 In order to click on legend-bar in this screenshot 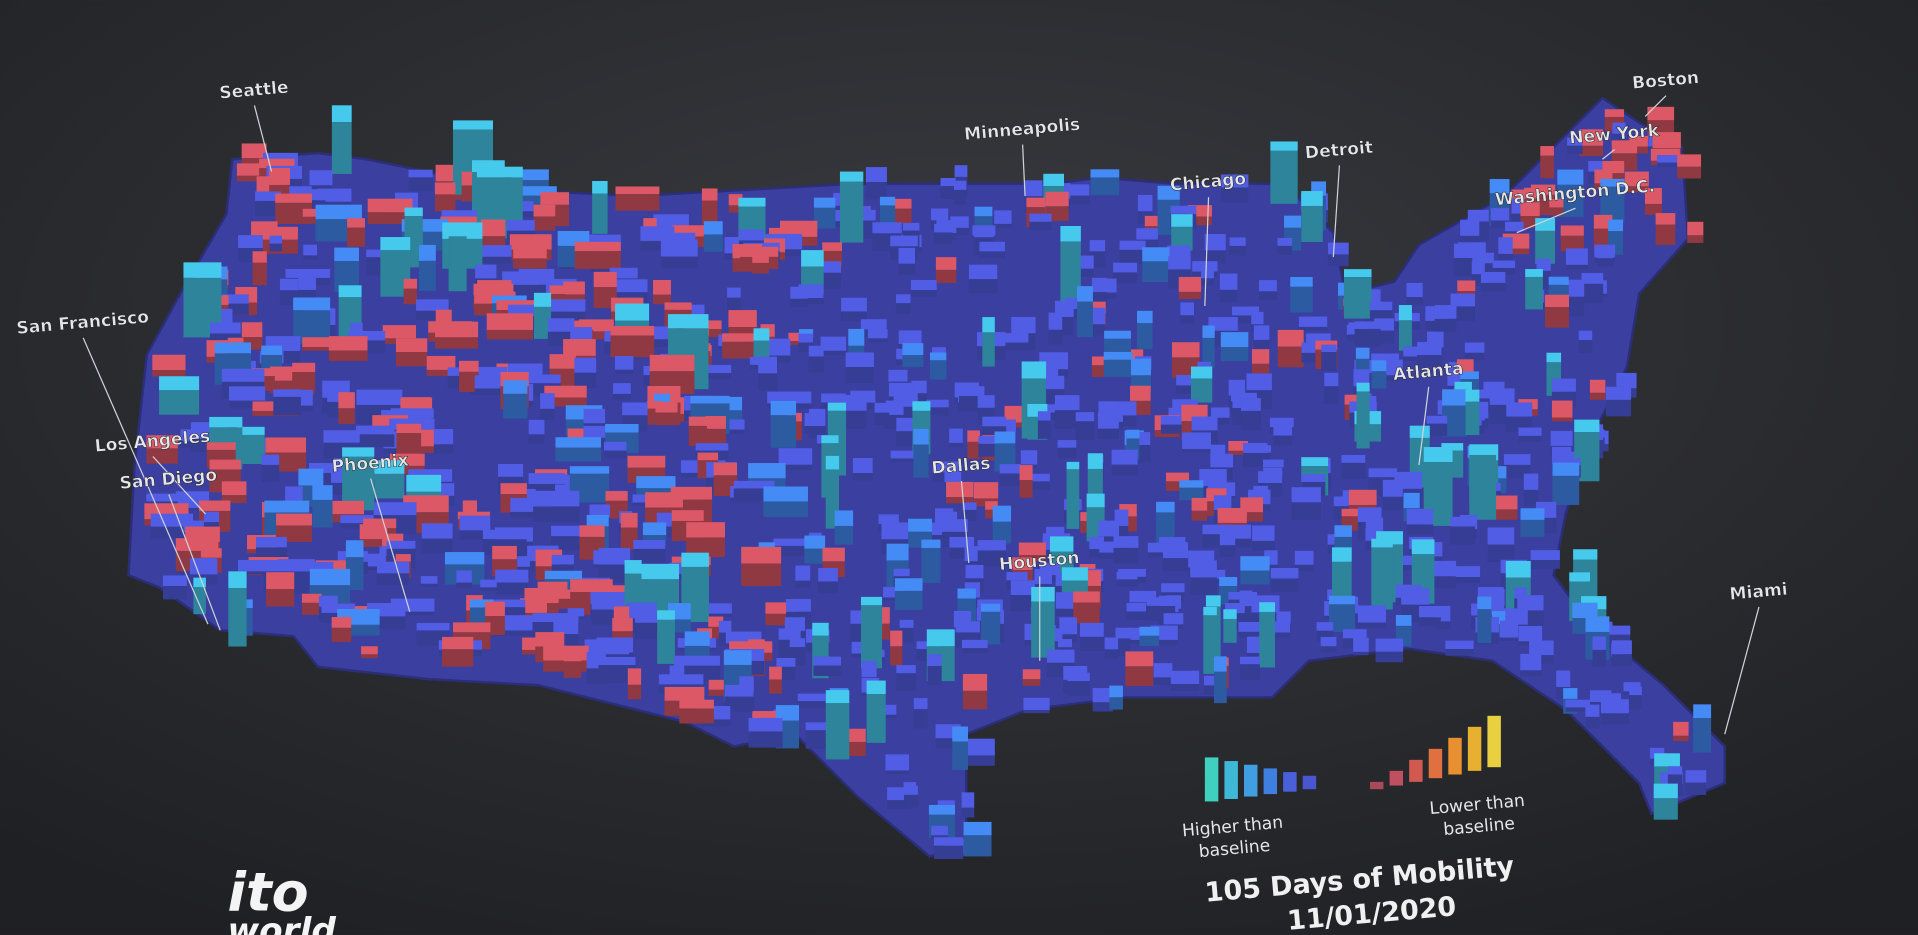, I will do `click(1290, 782)`.